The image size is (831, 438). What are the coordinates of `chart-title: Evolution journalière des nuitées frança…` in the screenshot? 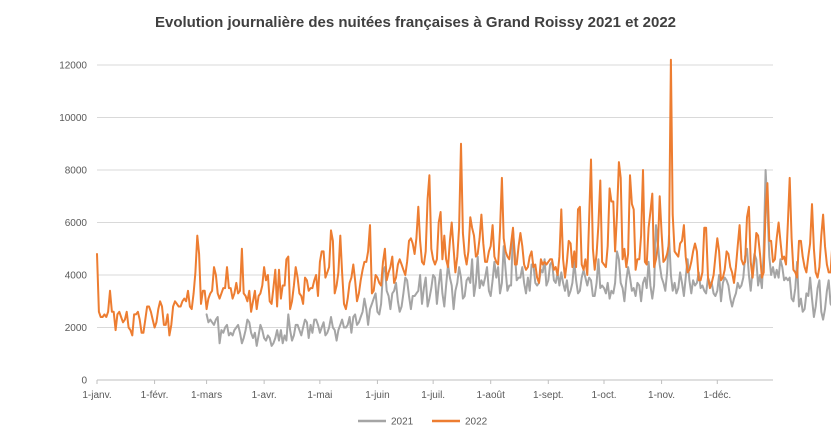 It's located at (415, 22).